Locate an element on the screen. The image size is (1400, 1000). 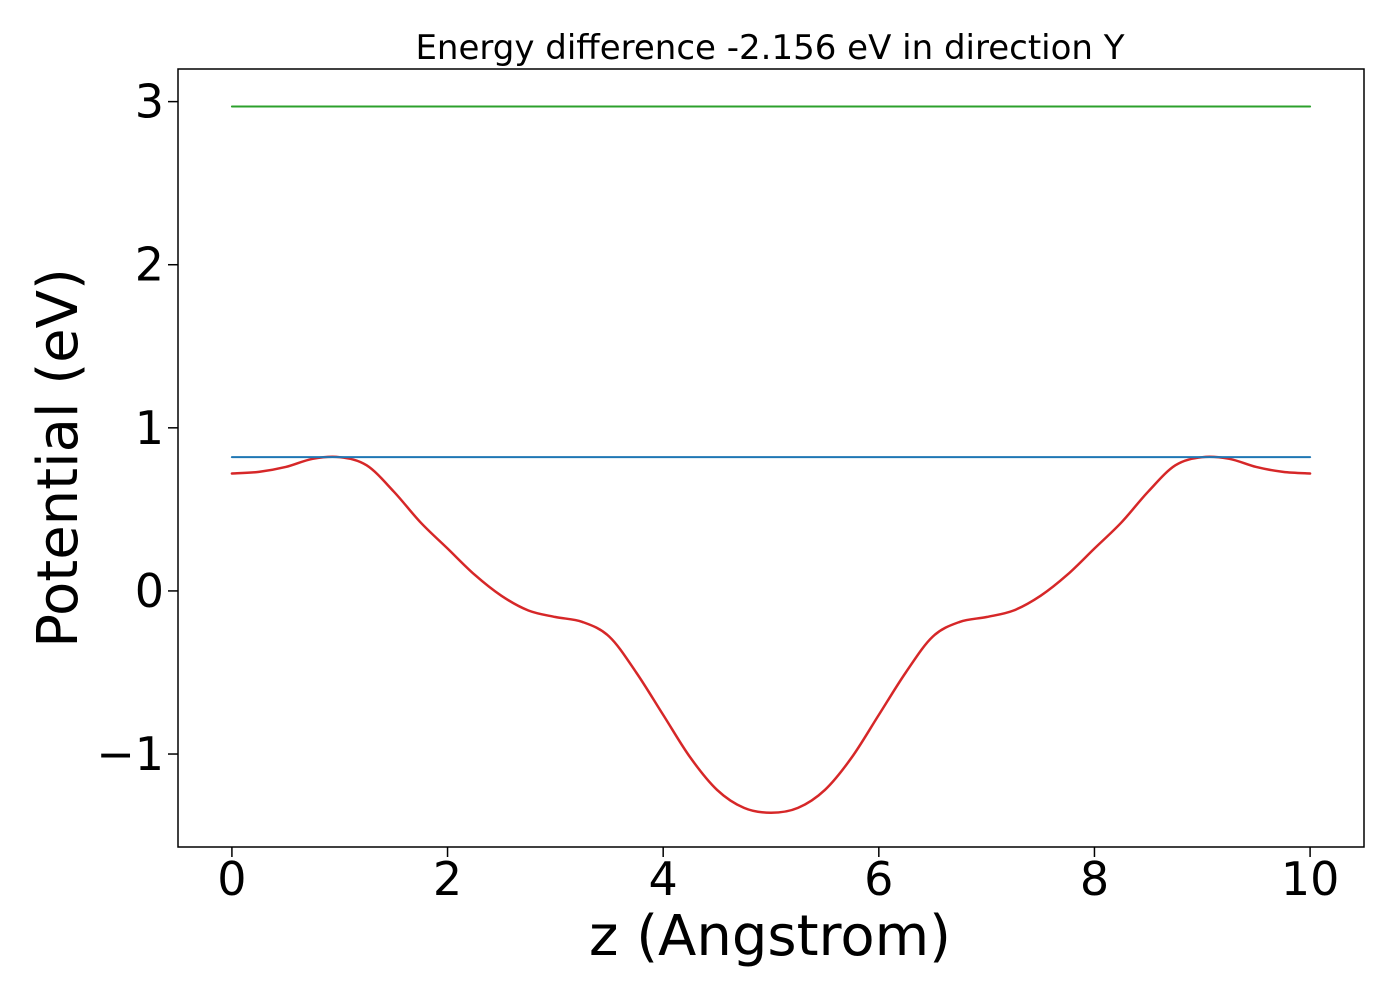
y-tick-label: 2 is located at coordinates (149, 265).